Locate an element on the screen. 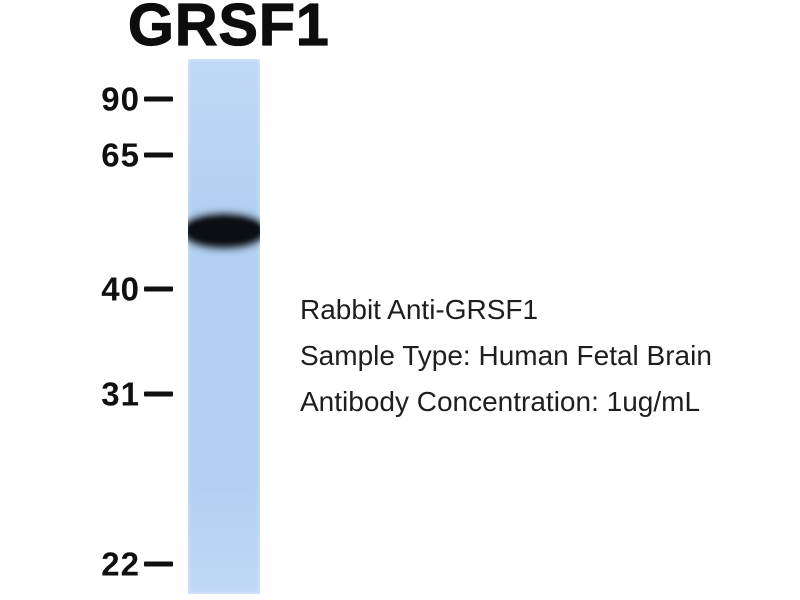 This screenshot has height=600, width=800. mw-marker-90: 90 is located at coordinates (86, 99).